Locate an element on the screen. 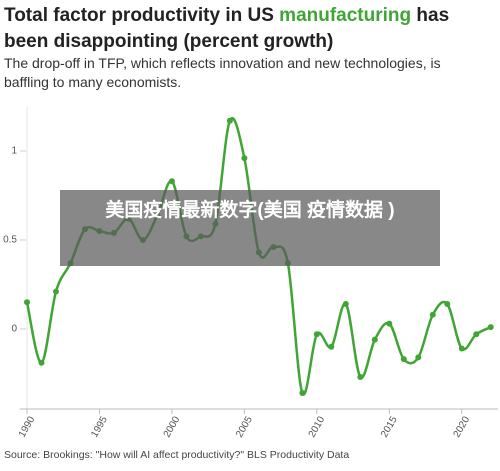 The image size is (500, 471). x-tick-label: 2000 is located at coordinates (172, 426).